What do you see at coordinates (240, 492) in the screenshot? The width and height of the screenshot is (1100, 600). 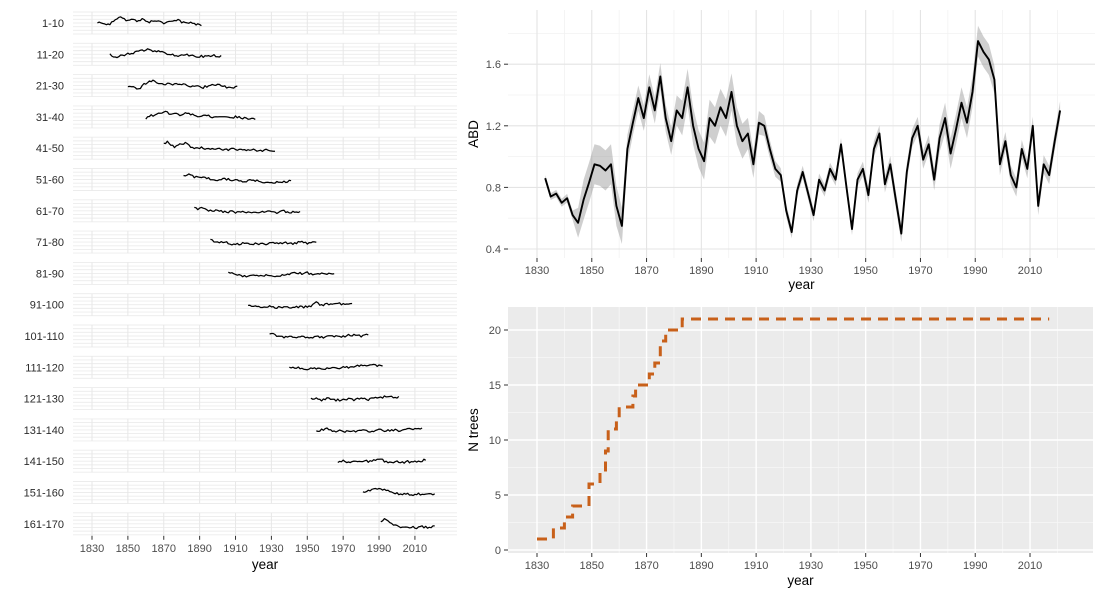 I see `facet-strip: 151-160` at bounding box center [240, 492].